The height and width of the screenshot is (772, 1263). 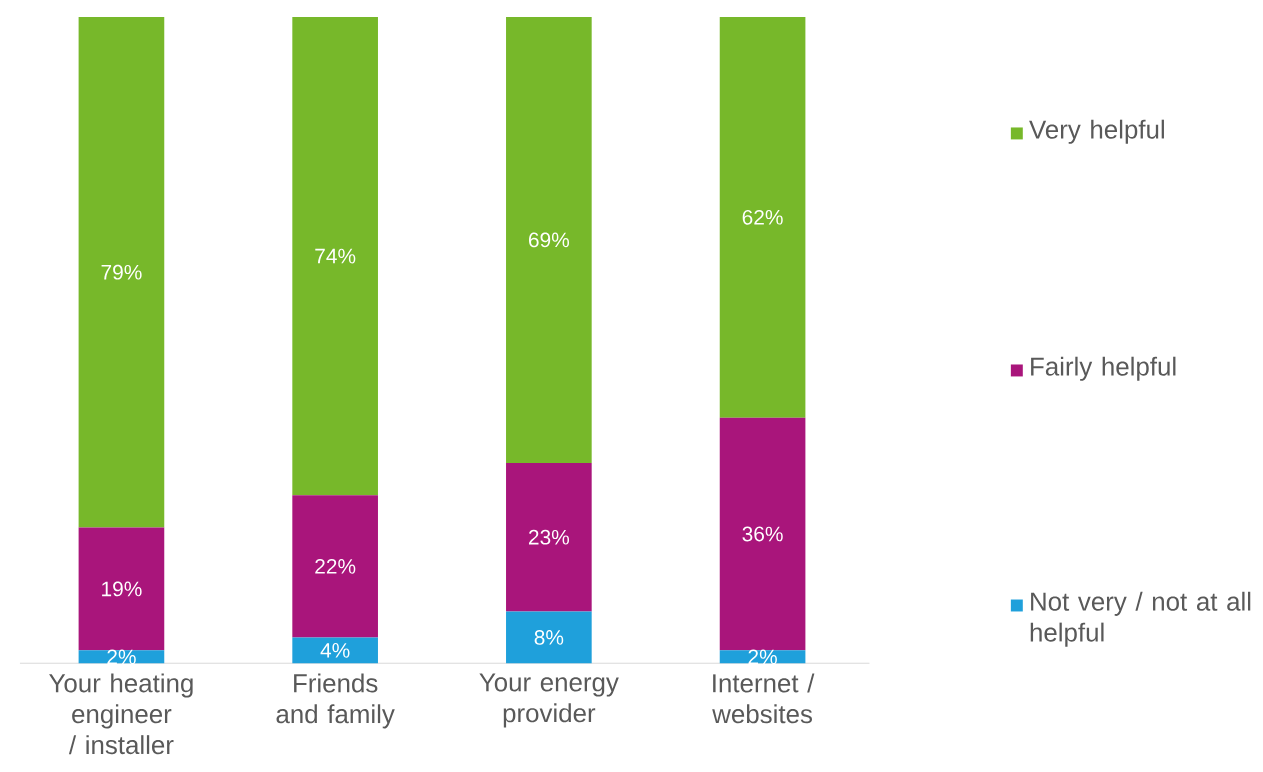 What do you see at coordinates (1140, 619) in the screenshot?
I see `legend-label: Not very / not at all helpful` at bounding box center [1140, 619].